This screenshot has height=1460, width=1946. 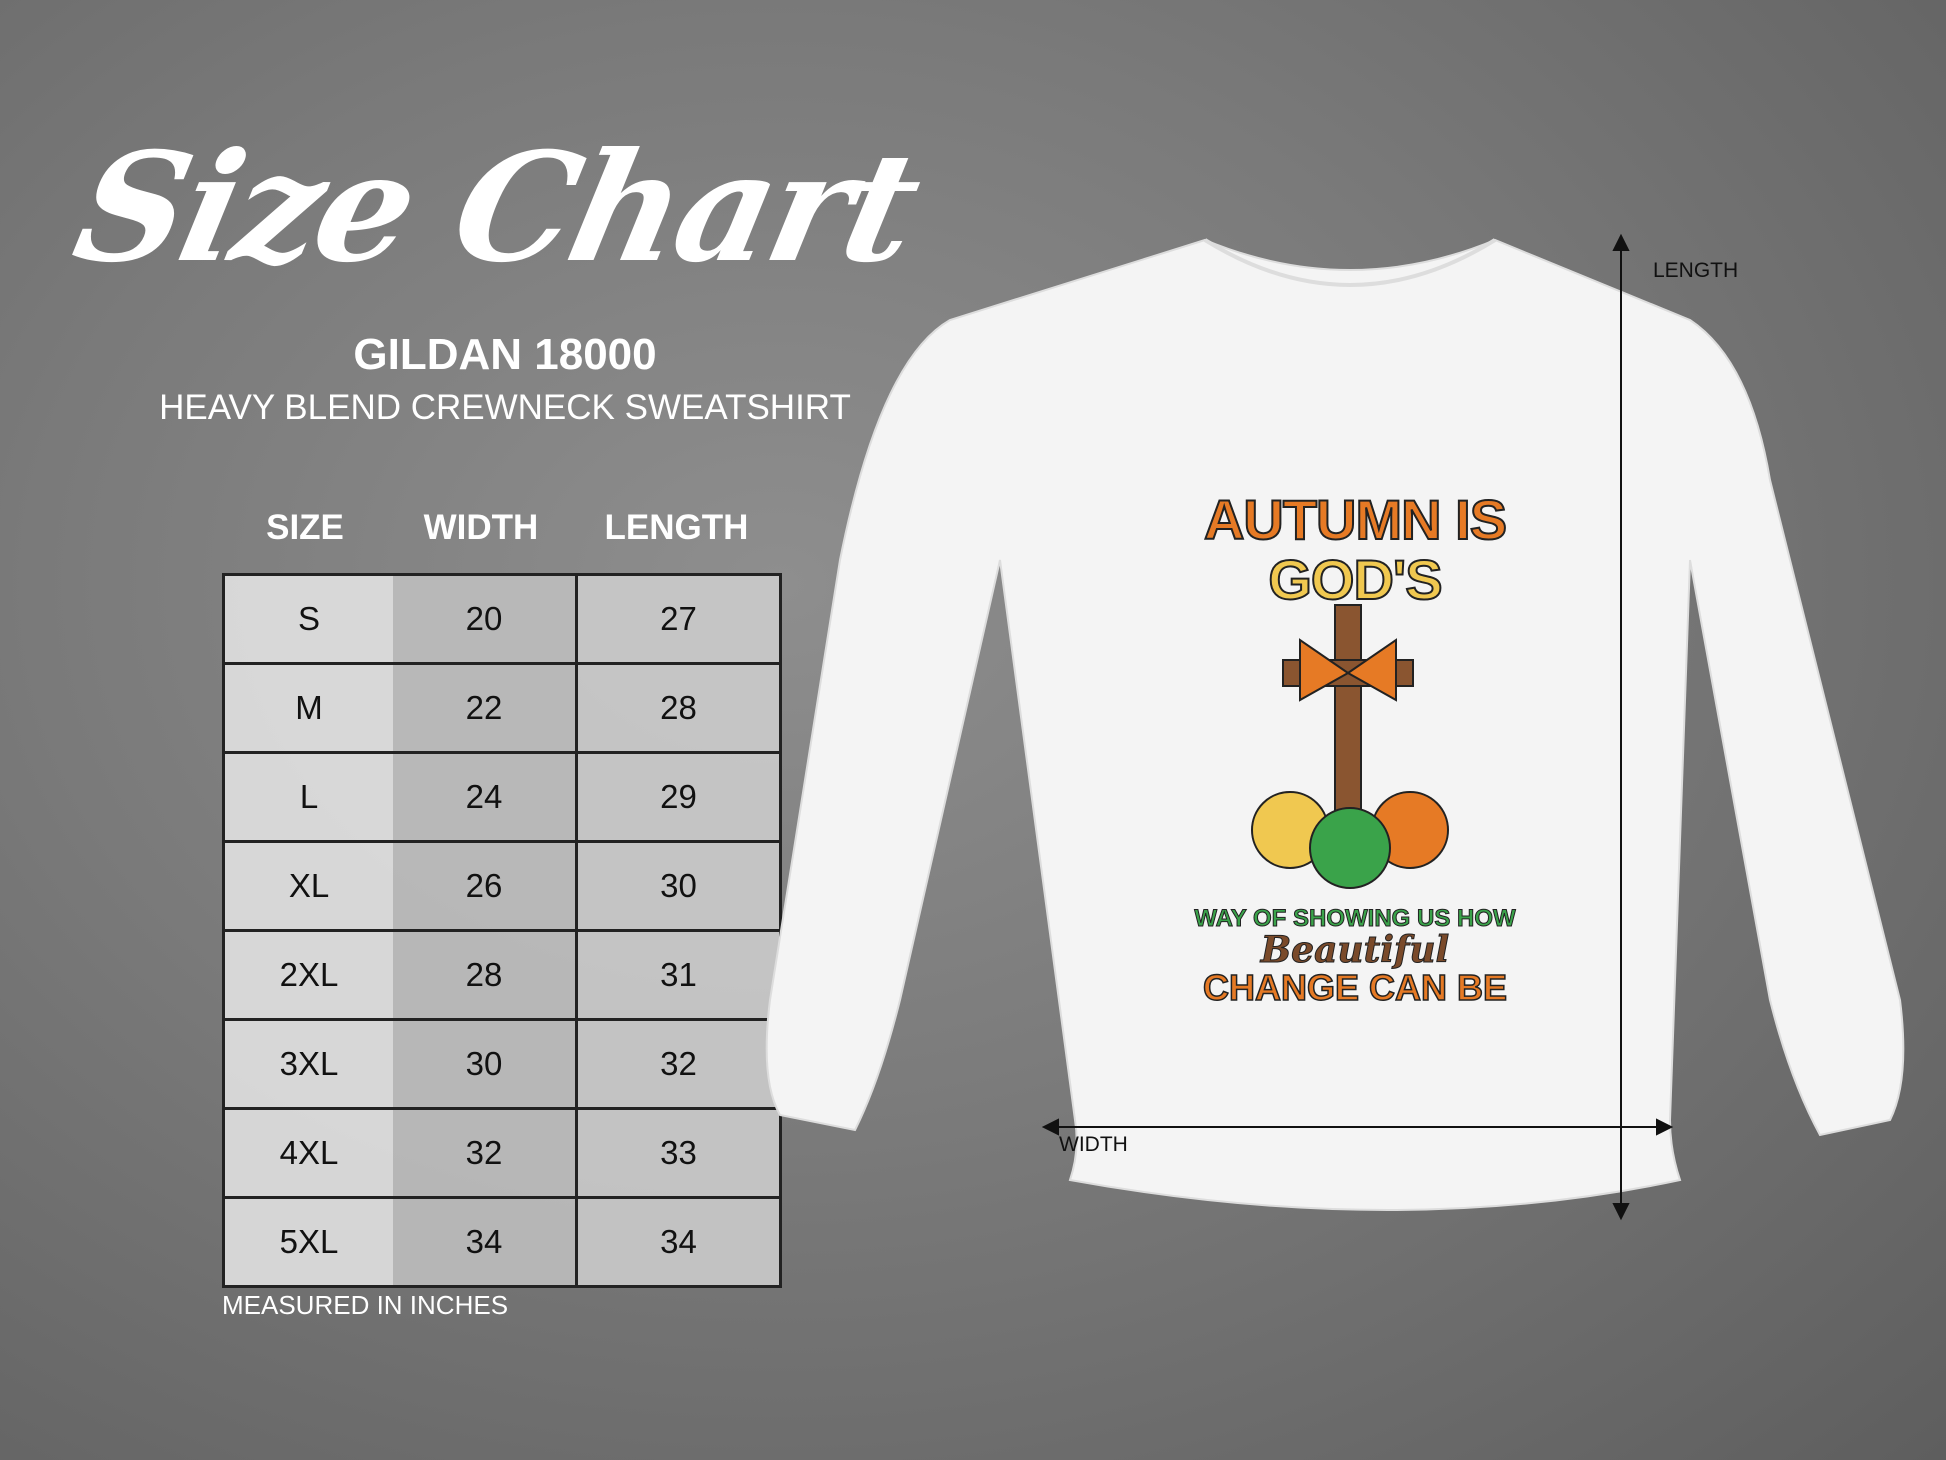 I want to click on cross-artwork, so click(x=1350, y=746).